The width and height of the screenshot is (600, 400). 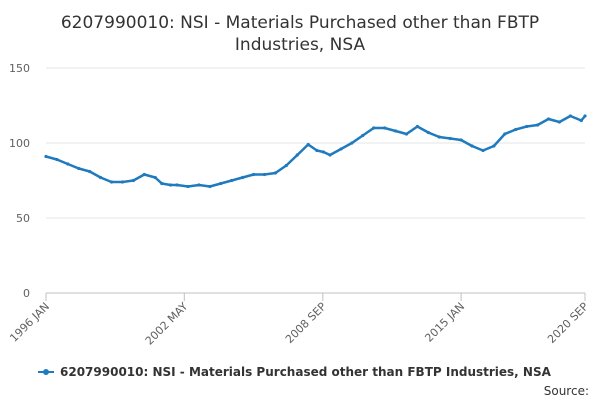 I want to click on y-axis-labels: 0 50 100 150, so click(x=19, y=181).